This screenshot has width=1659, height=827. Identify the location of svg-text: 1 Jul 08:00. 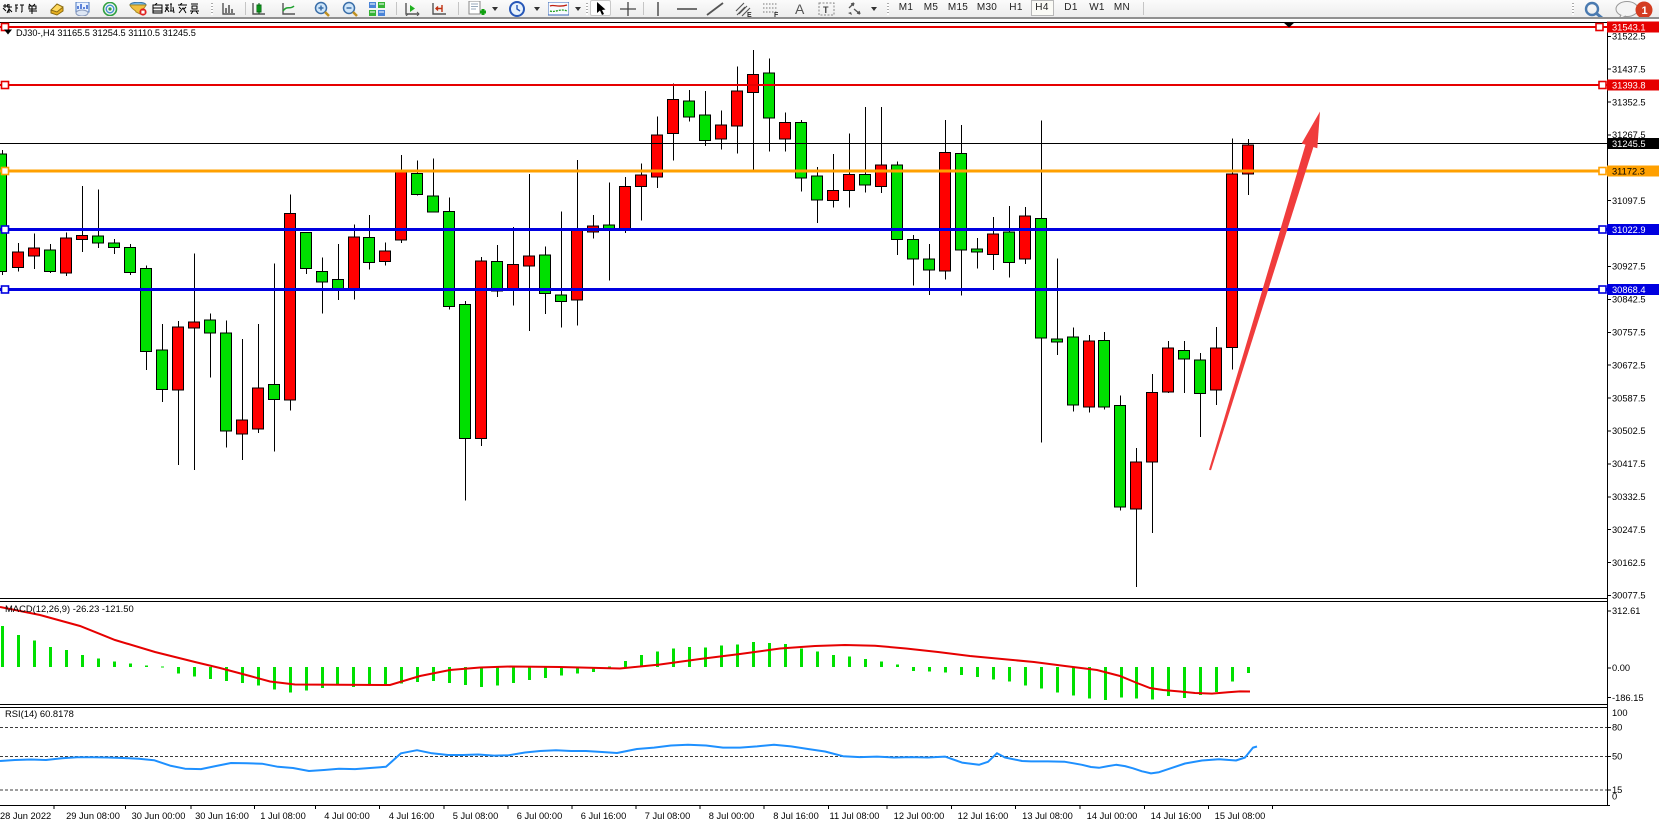
(283, 816).